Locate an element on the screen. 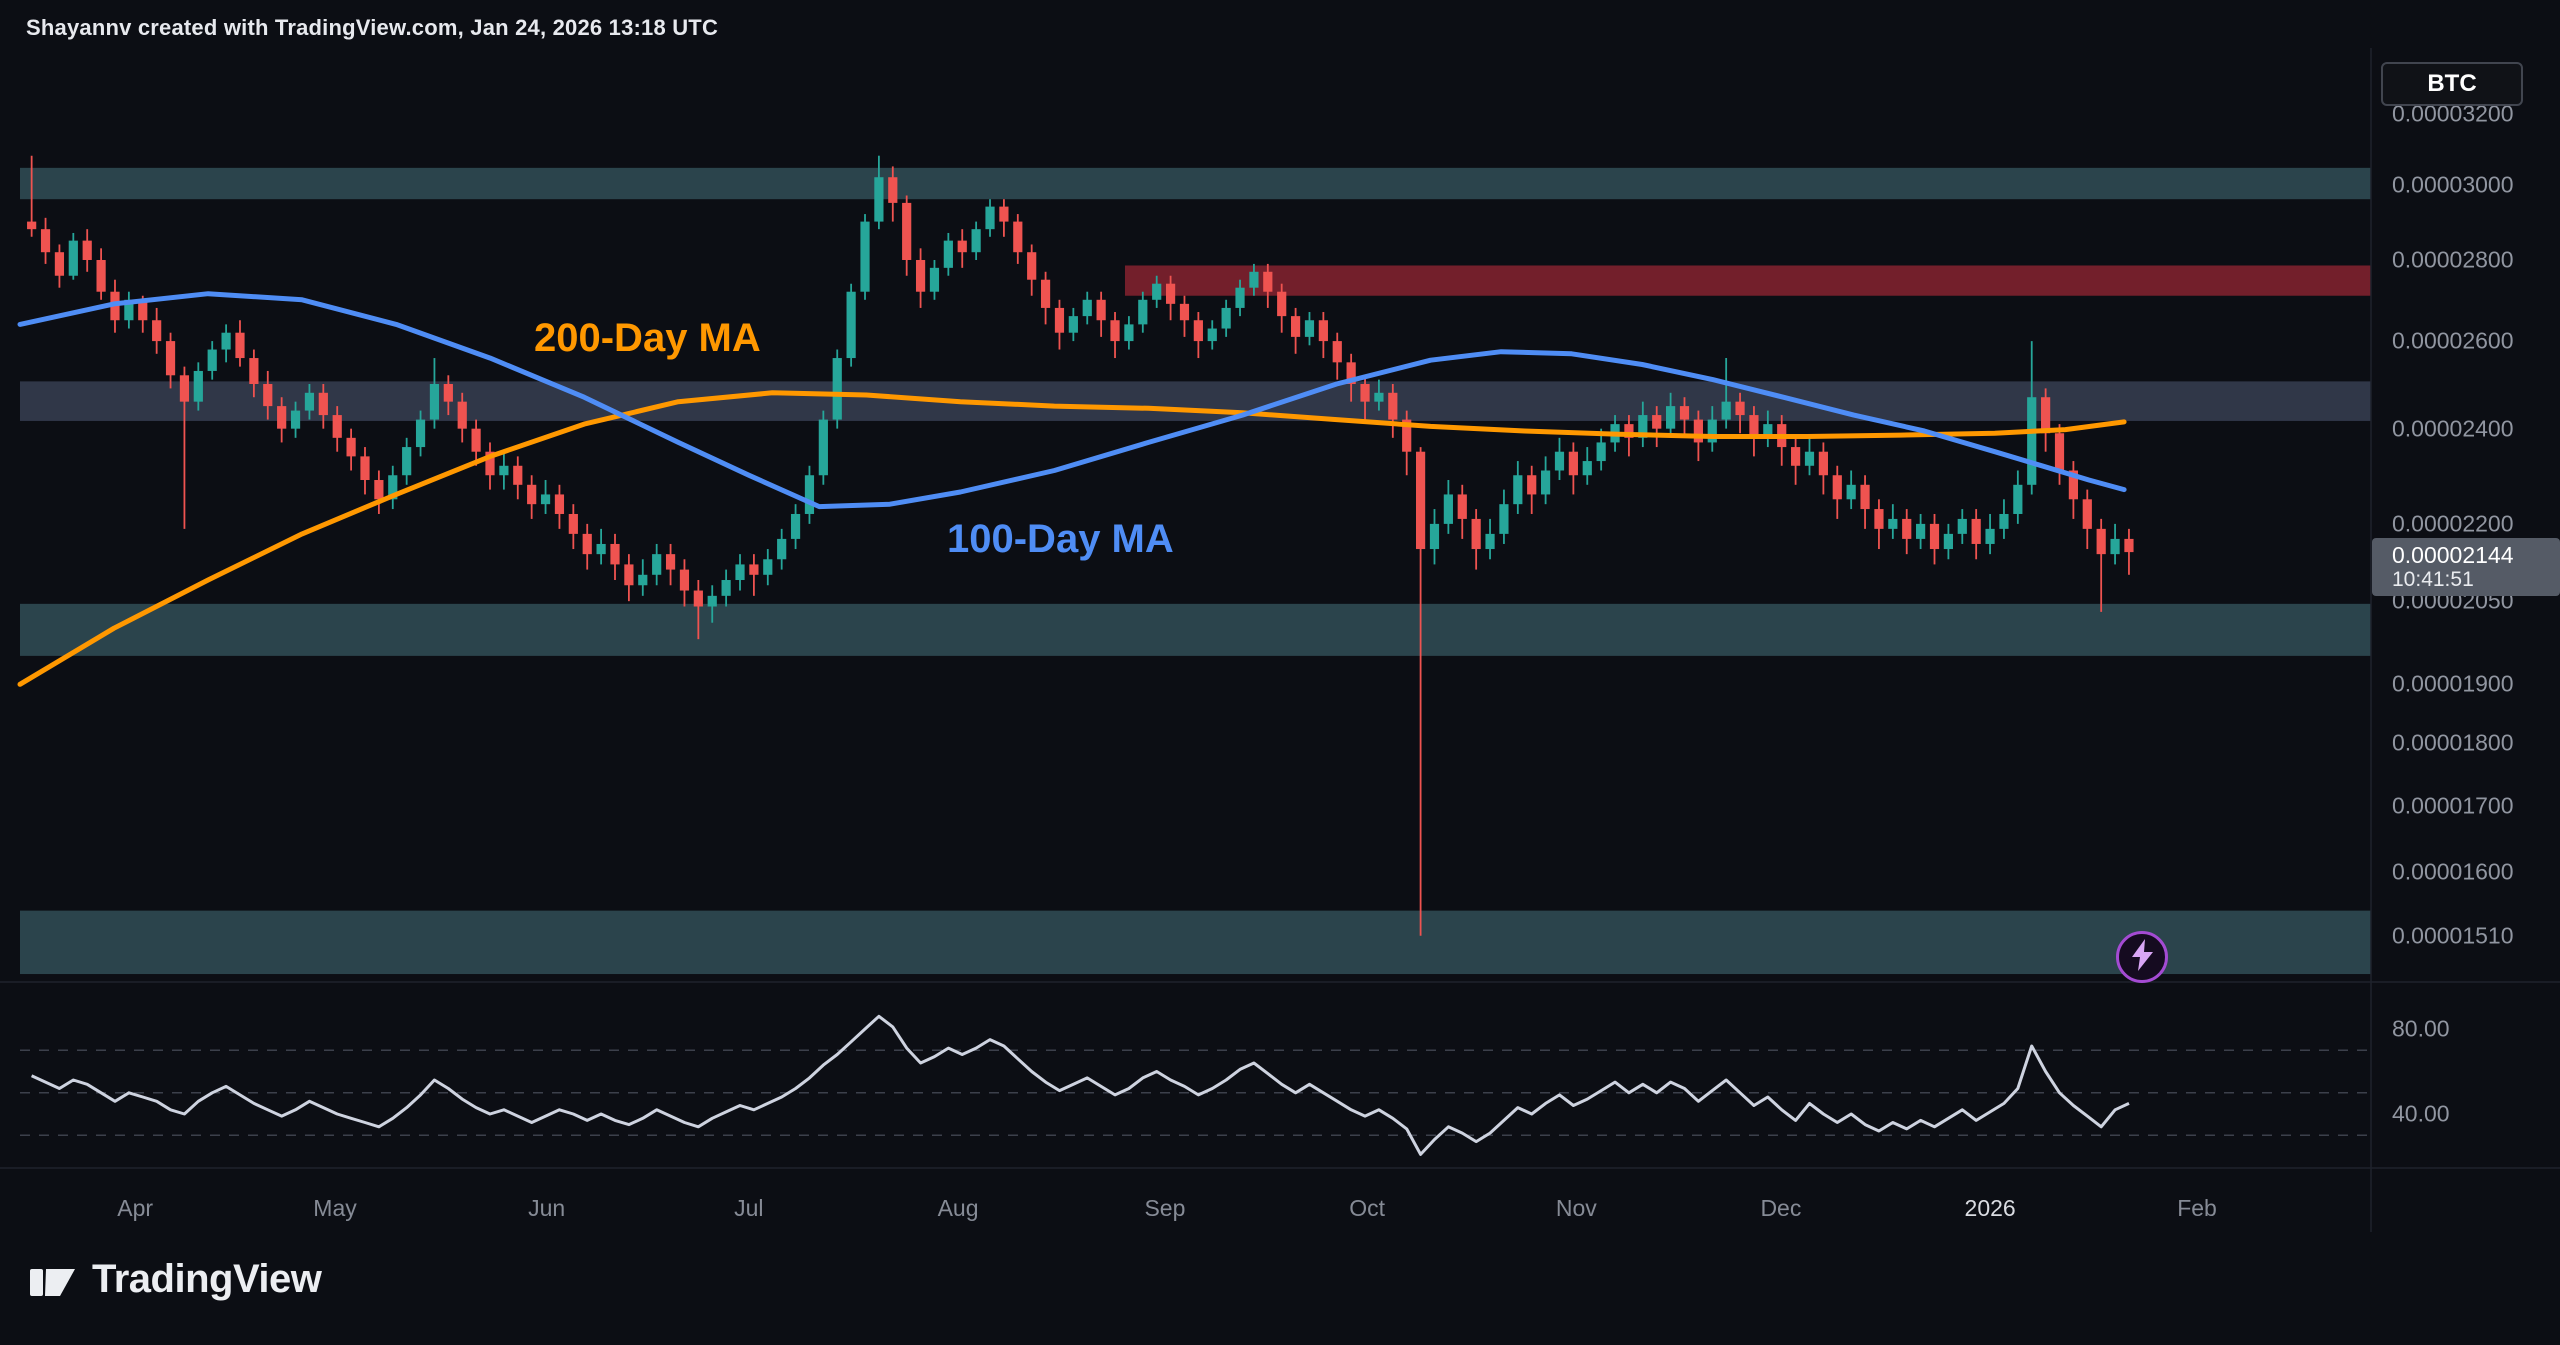  price-axis-label: 0.00002400 is located at coordinates (2453, 428).